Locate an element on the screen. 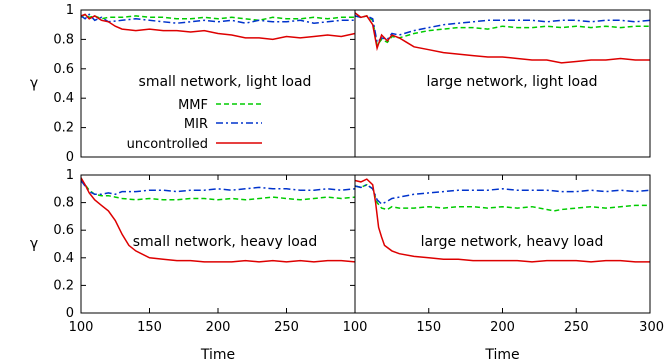 This screenshot has width=664, height=364. panel-title: large network, heavy load is located at coordinates (512, 242).